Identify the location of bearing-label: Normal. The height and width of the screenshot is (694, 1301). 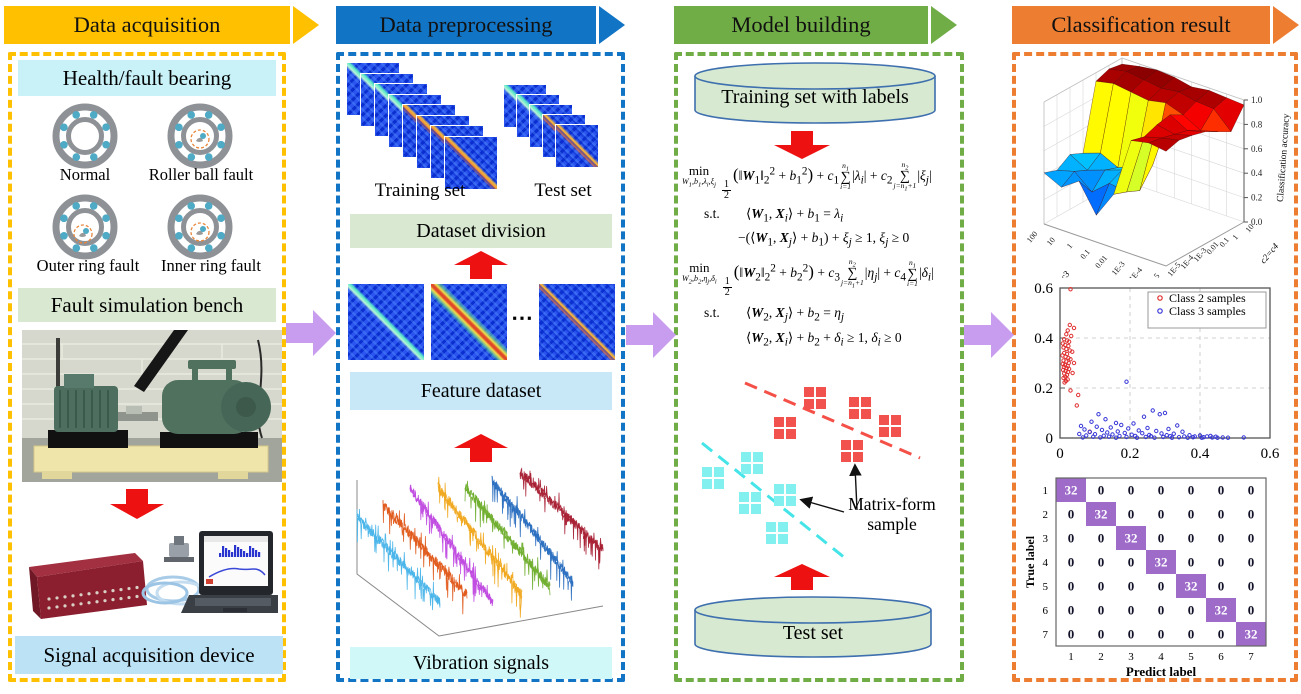
(85, 174).